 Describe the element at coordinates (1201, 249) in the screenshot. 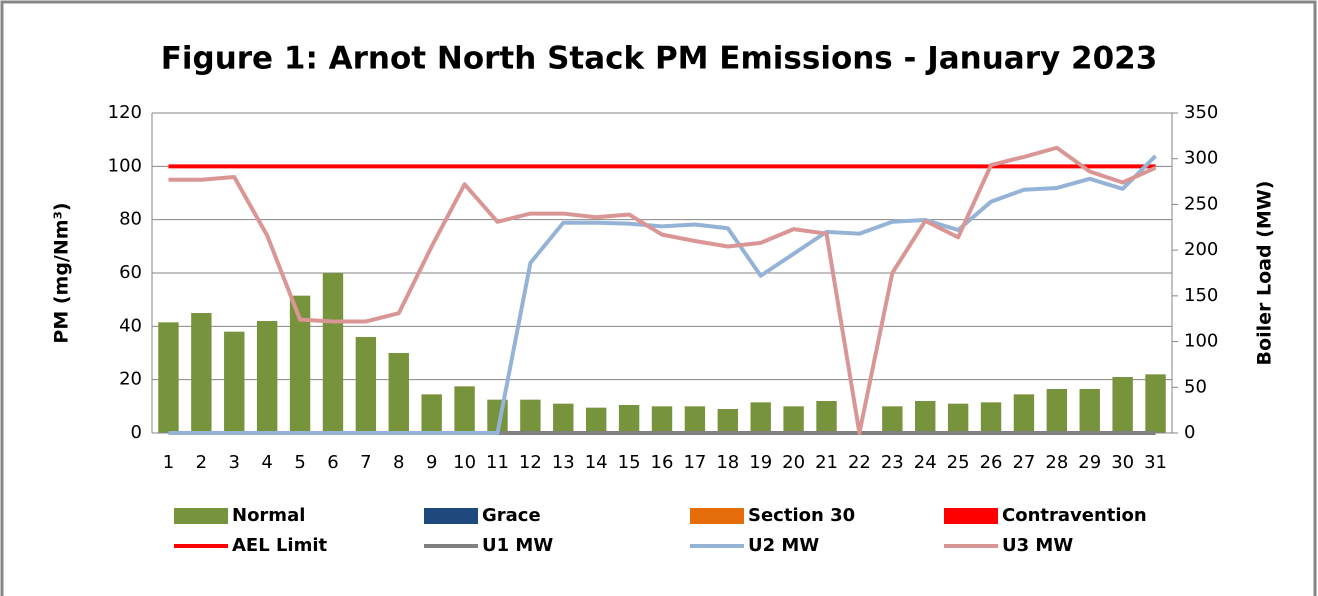

I see `y2-tick-label: 200` at that location.